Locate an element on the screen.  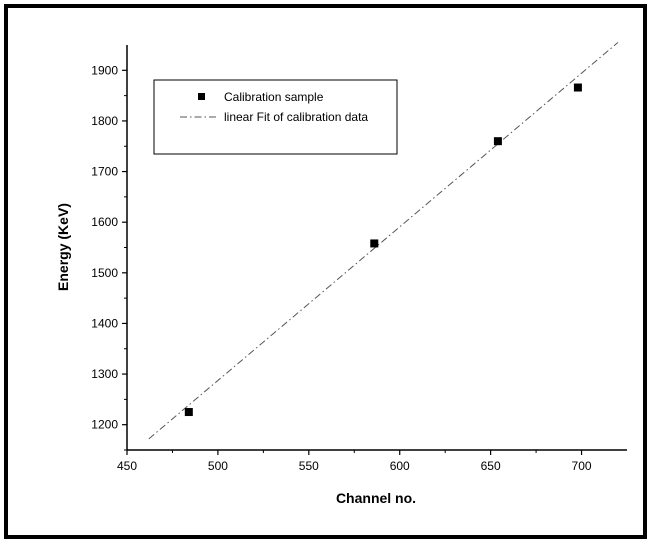
y-tick-label: 1300 is located at coordinates (104, 374).